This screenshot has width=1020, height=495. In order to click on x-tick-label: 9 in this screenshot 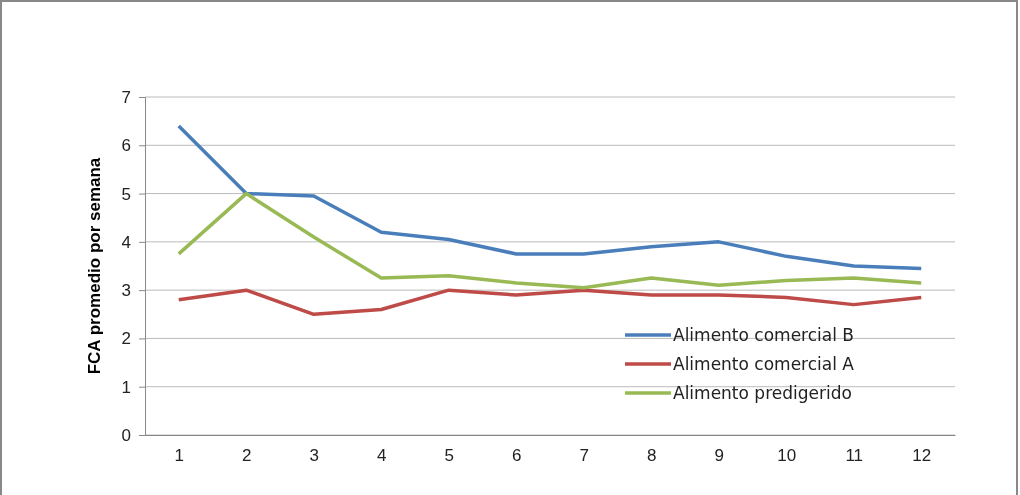, I will do `click(719, 456)`.